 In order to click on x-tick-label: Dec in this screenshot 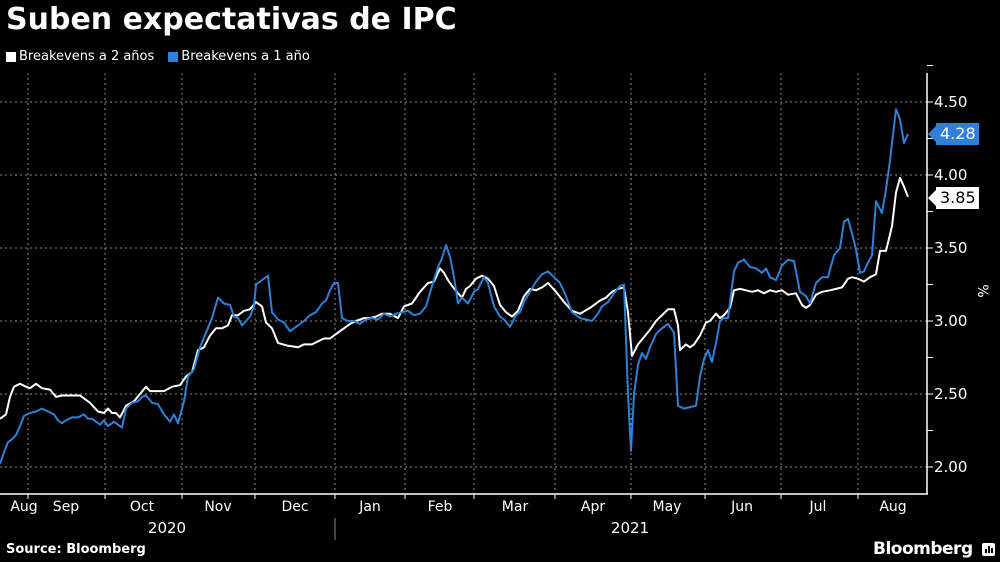, I will do `click(295, 507)`.